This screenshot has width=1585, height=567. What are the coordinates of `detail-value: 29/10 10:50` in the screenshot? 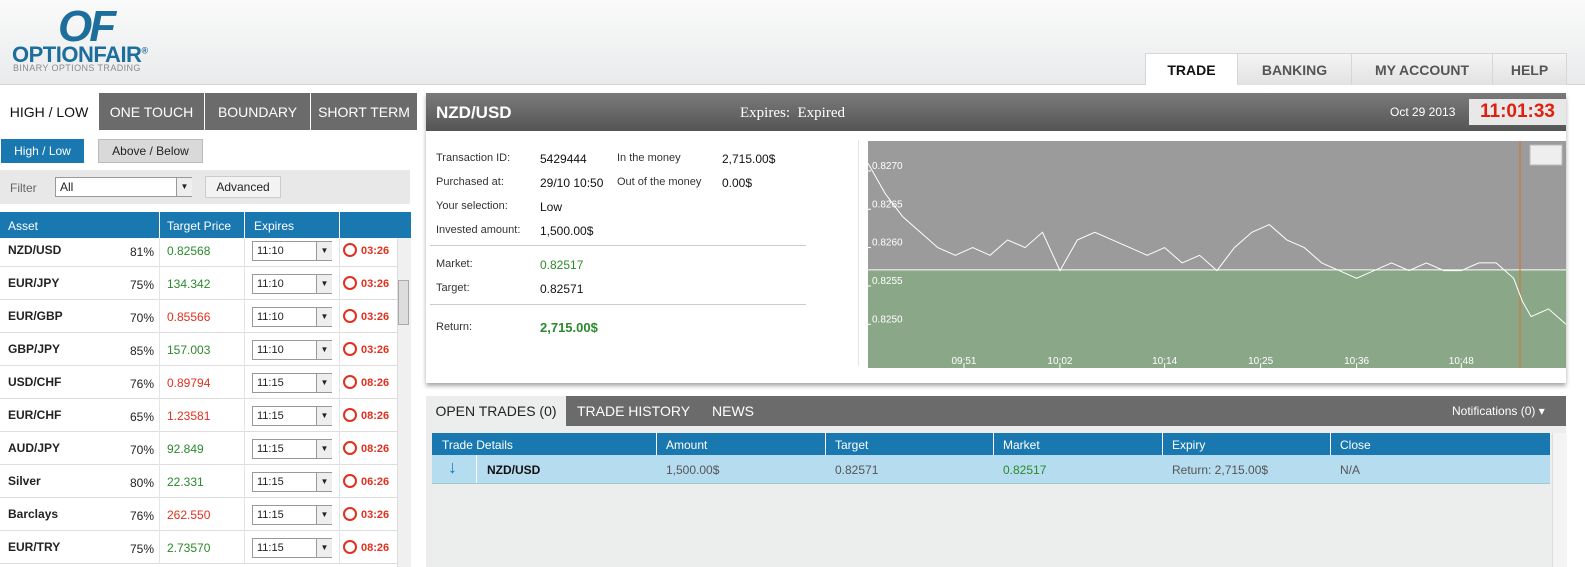 It's located at (572, 183).